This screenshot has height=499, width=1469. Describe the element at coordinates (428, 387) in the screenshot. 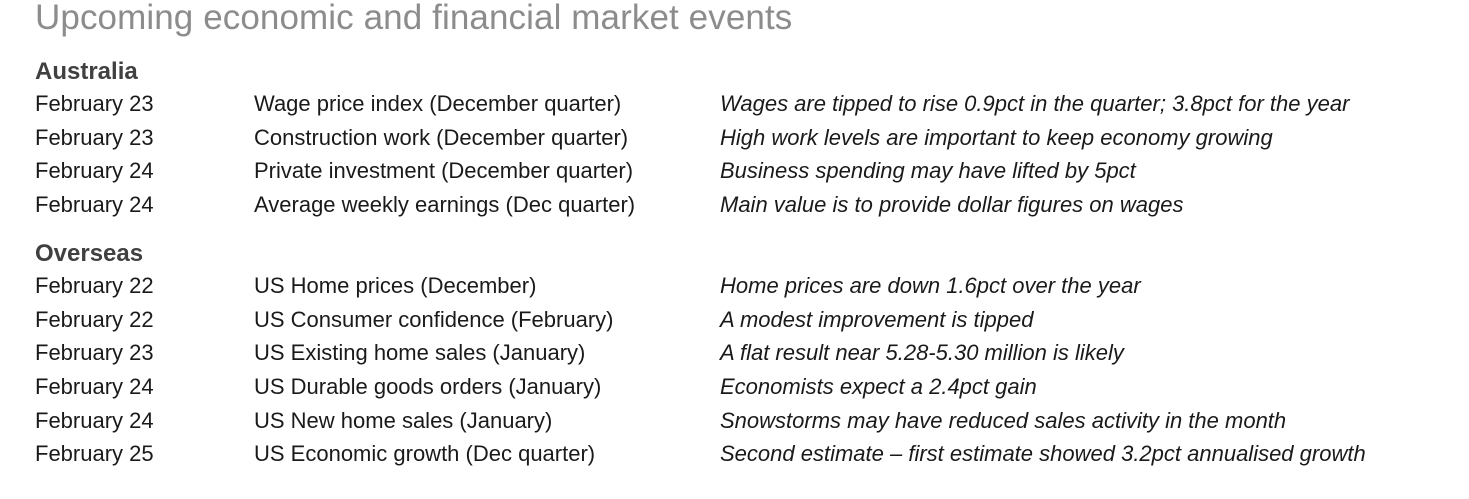

I see `event-name: US Durable goods orders (January)` at that location.